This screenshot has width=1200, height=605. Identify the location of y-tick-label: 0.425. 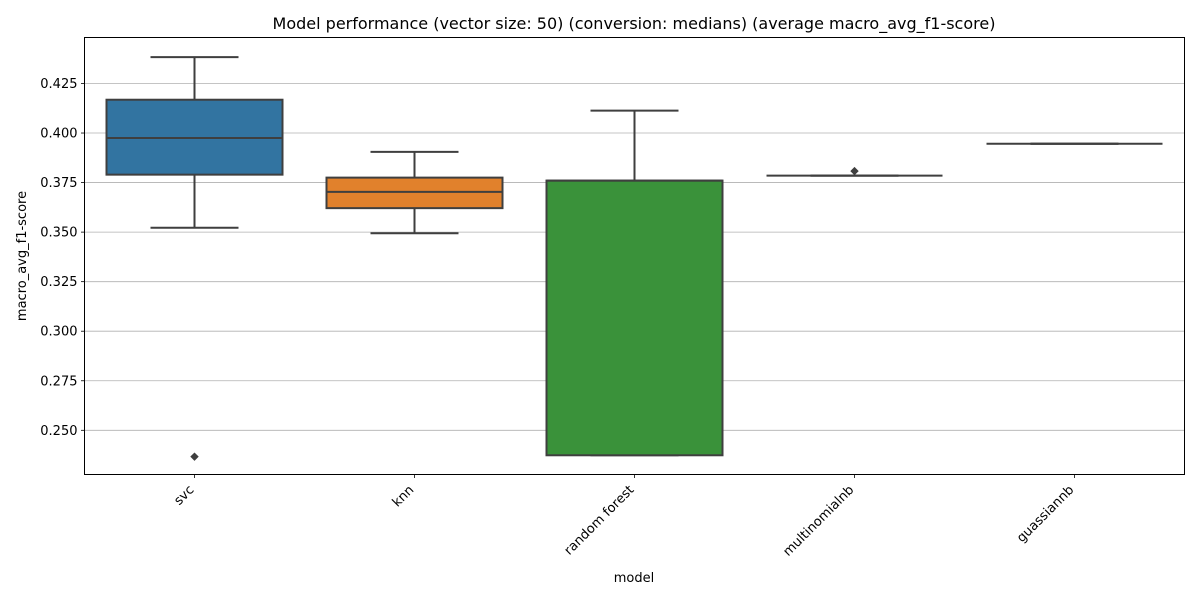
(58, 84).